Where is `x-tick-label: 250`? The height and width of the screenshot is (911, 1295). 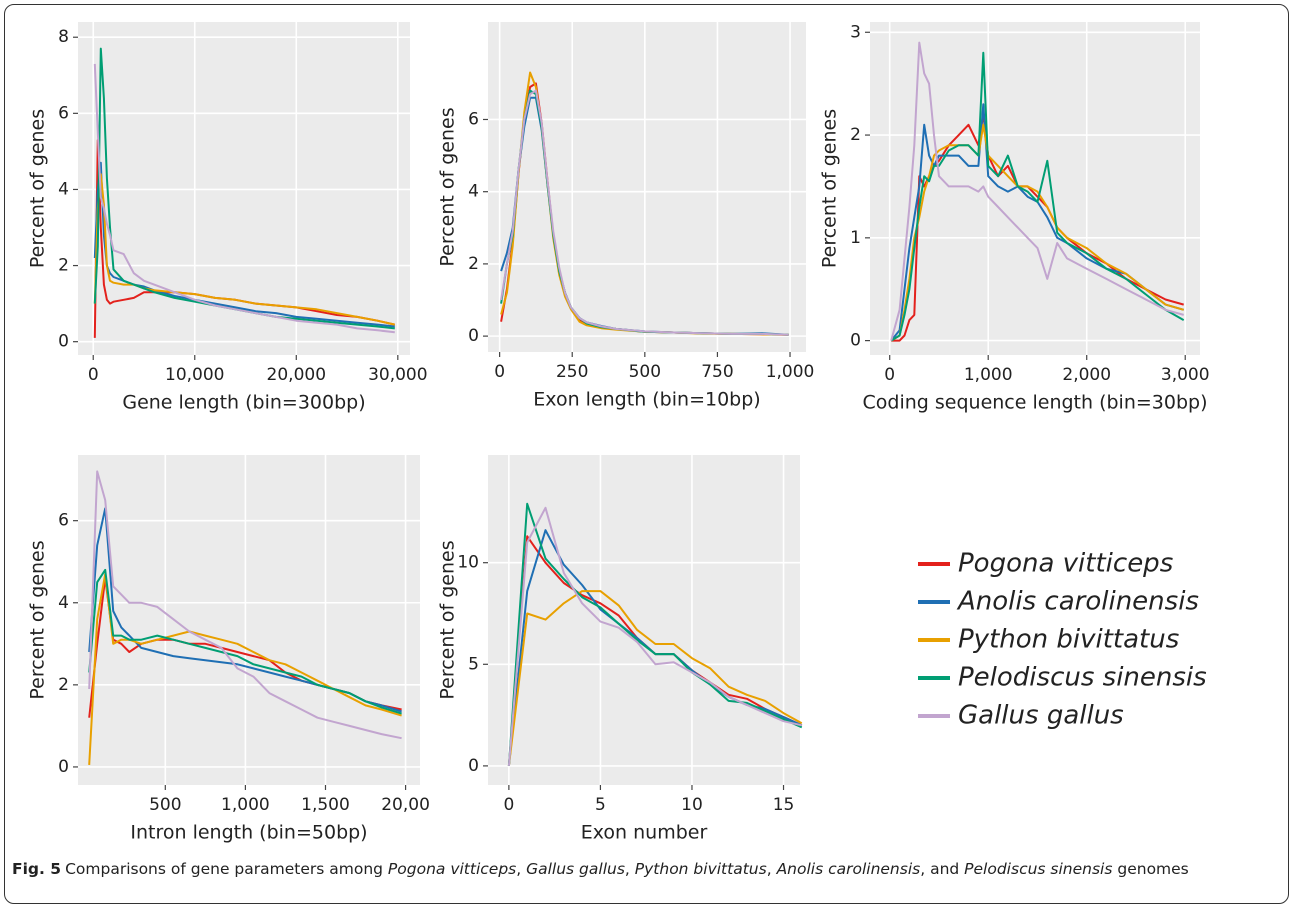
x-tick-label: 250 is located at coordinates (572, 372).